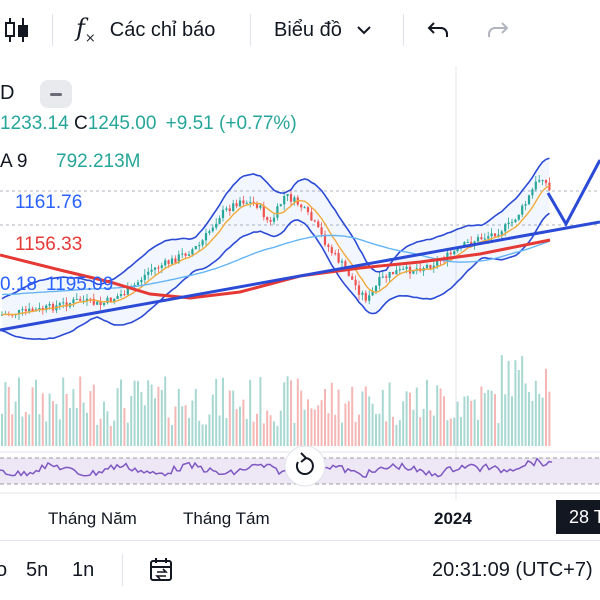  I want to click on bb-upper-value: 1161.76, so click(49, 202).